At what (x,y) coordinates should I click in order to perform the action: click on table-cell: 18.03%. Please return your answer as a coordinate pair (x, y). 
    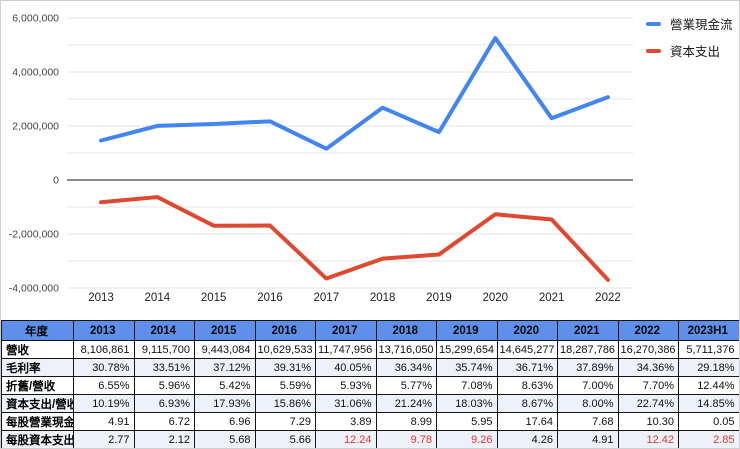
    Looking at the image, I should click on (467, 403).